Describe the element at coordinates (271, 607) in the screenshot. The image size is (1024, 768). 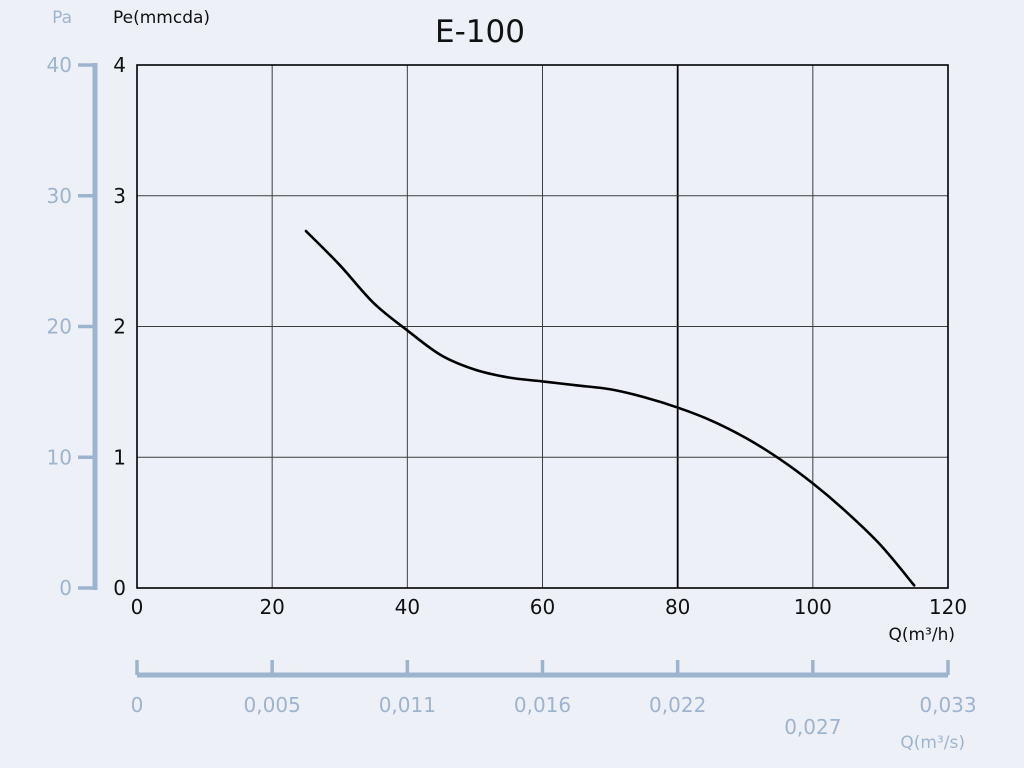
I see `x-tick-label: 20` at that location.